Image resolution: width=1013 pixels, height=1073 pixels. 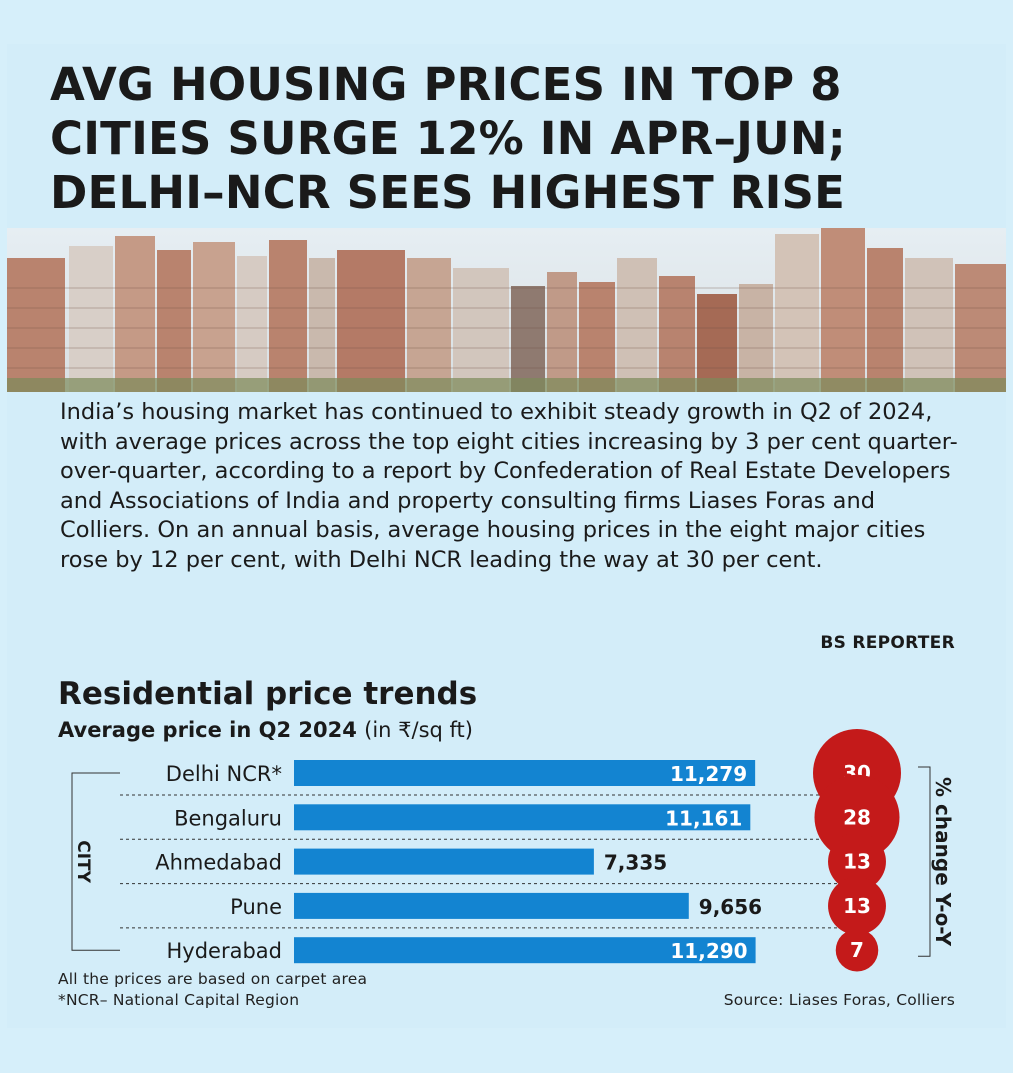 What do you see at coordinates (708, 774) in the screenshot?
I see `bar-value-label: 11,279` at bounding box center [708, 774].